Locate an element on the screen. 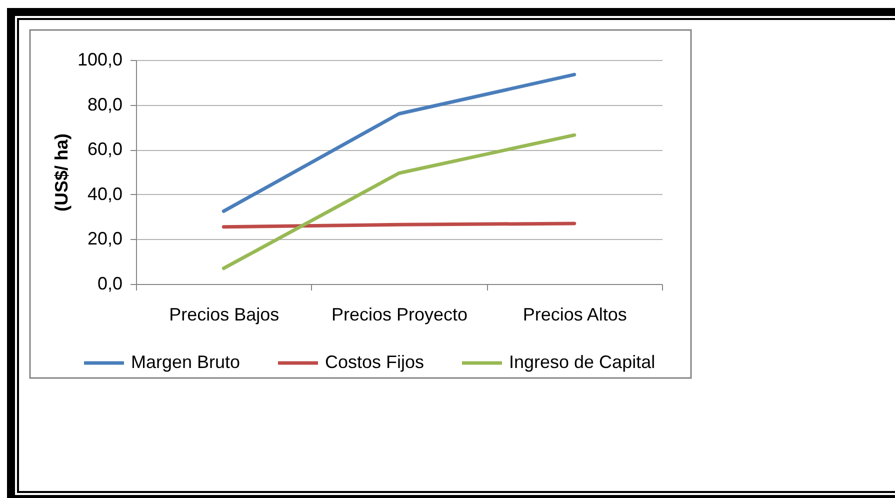  y-tick-label: 100,0 is located at coordinates (99, 60).